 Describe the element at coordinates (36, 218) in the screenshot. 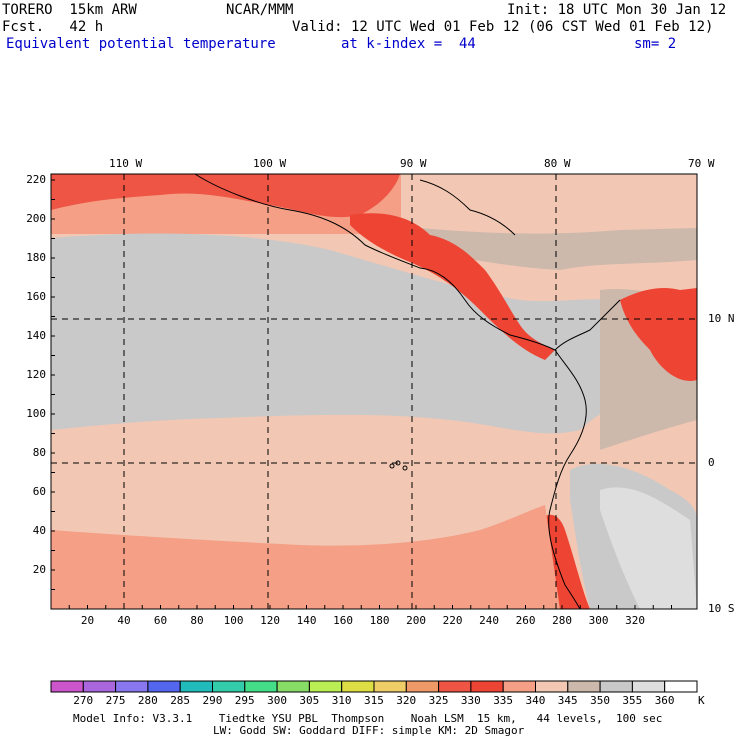

I see `y-axis-label: 200` at that location.